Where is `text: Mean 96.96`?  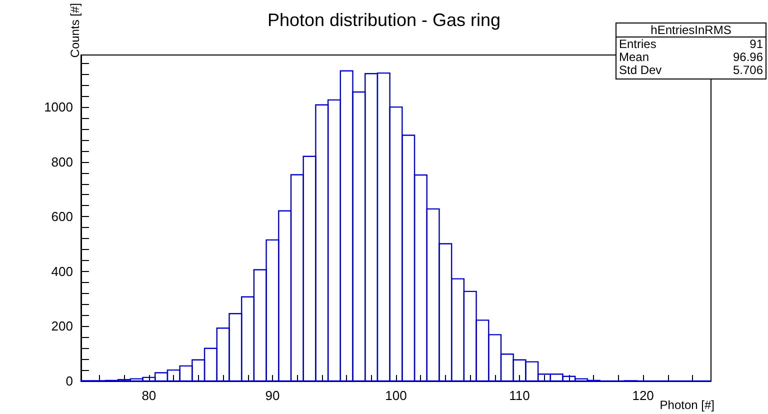
text: Mean 96.96 is located at coordinates (691, 57).